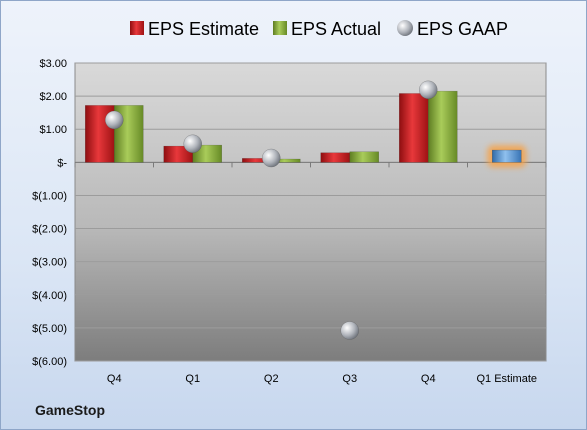  I want to click on legend-item-actual: EPS Actual, so click(327, 29).